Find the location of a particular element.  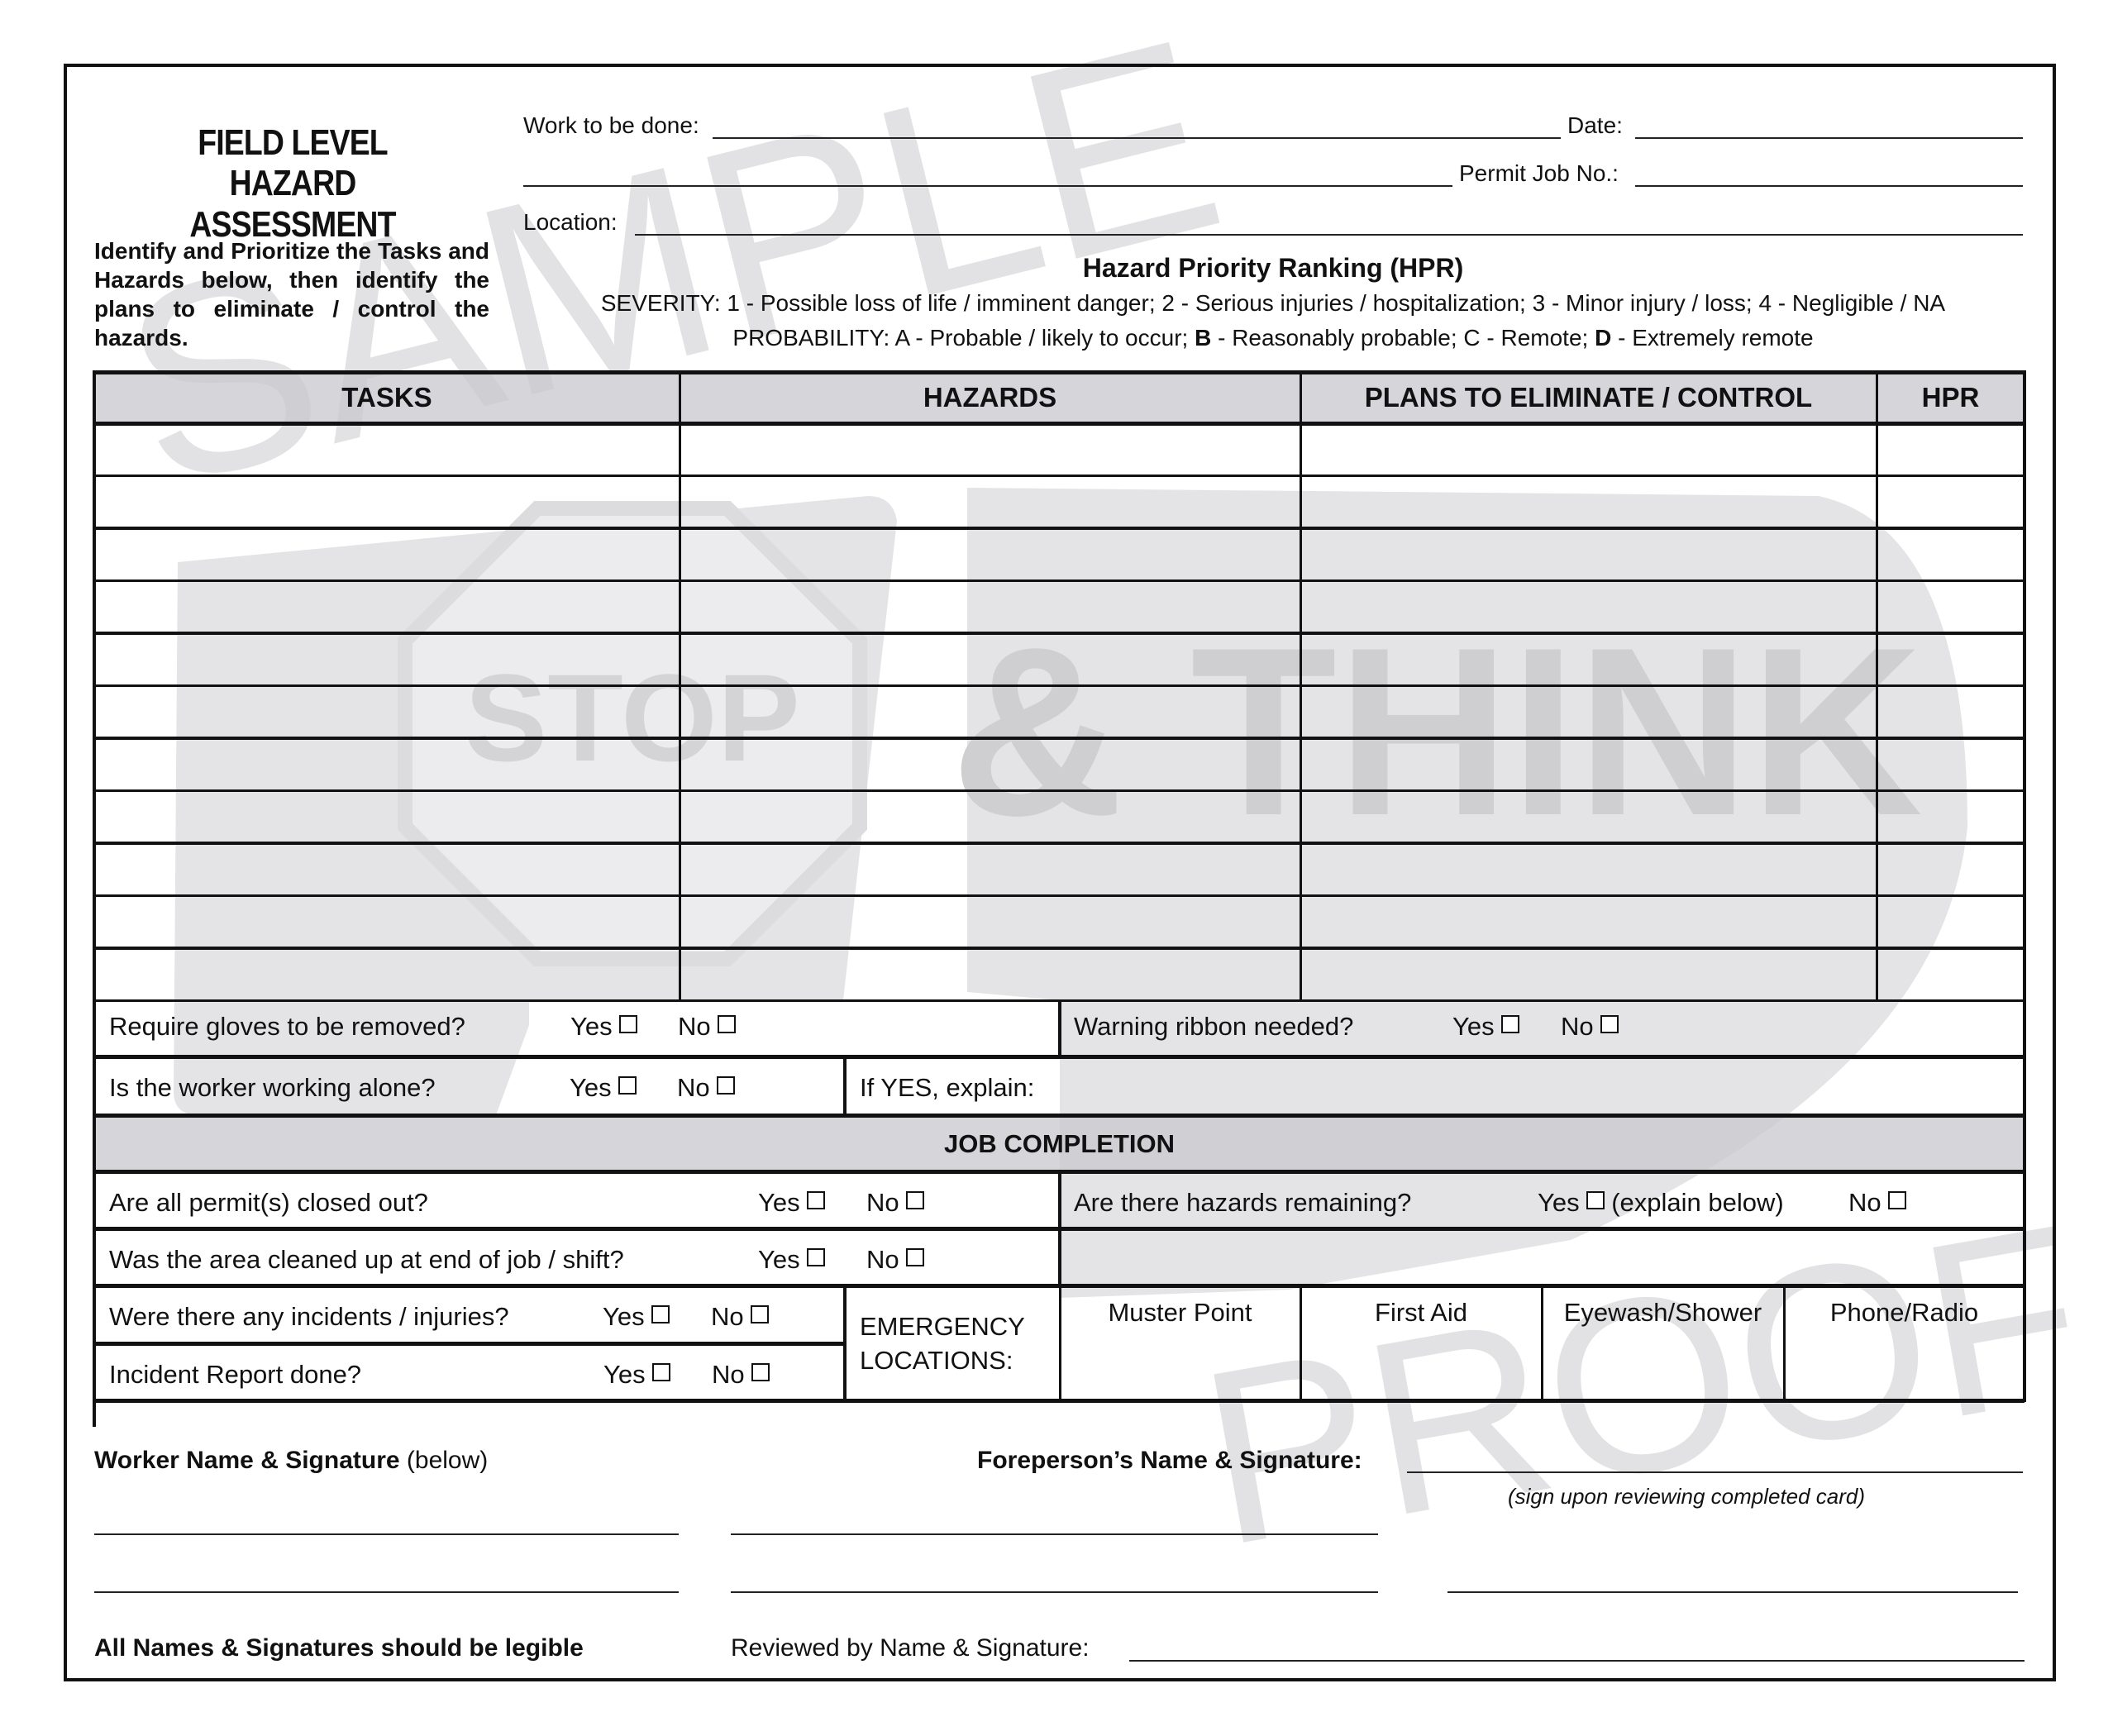

incidents-no: No is located at coordinates (740, 1317).